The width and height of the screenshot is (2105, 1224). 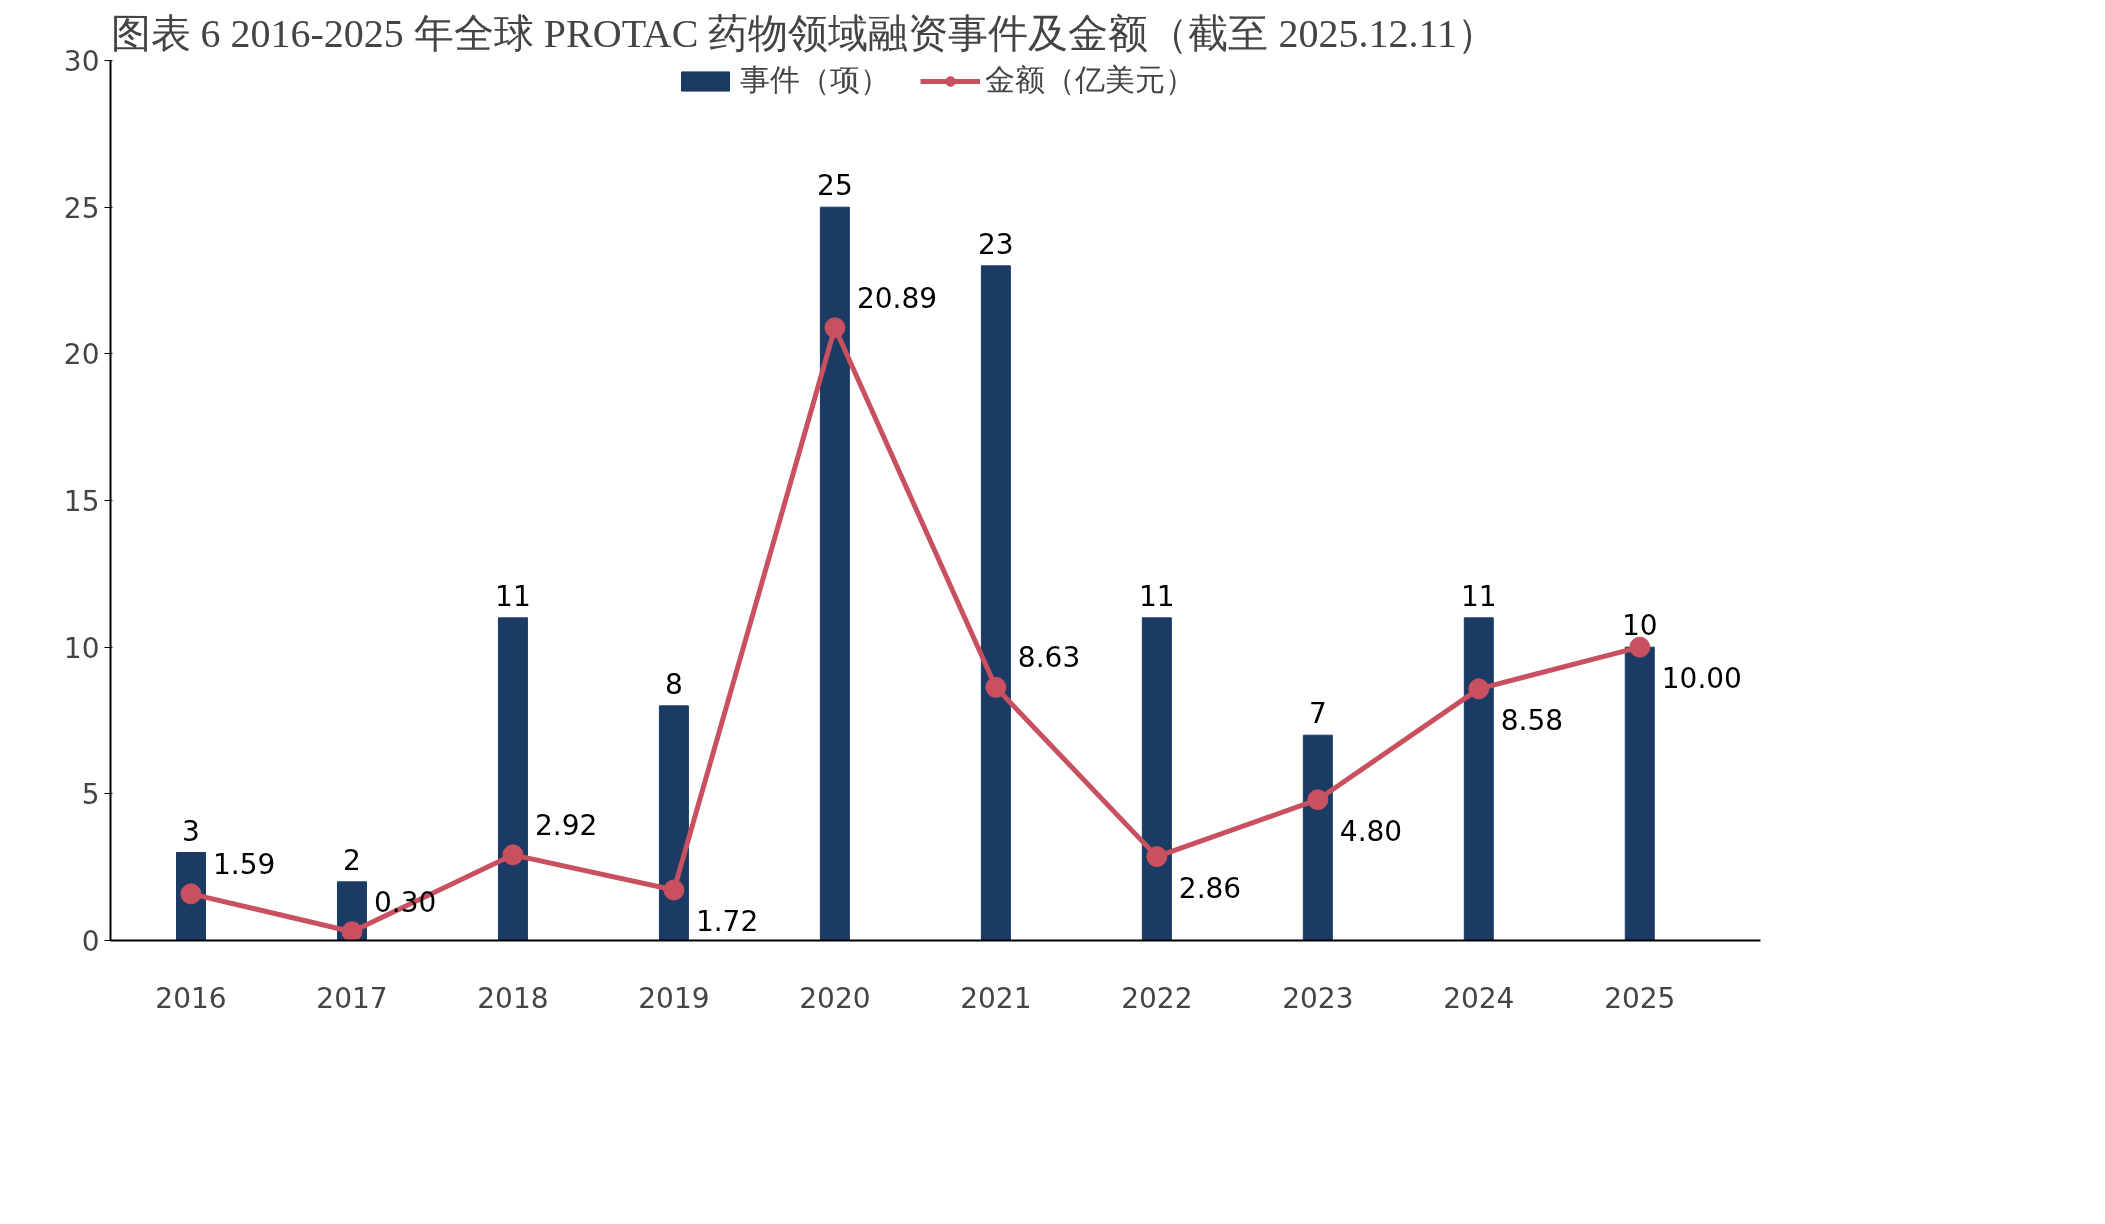 What do you see at coordinates (1701, 679) in the screenshot?
I see `data-label: 10.00` at bounding box center [1701, 679].